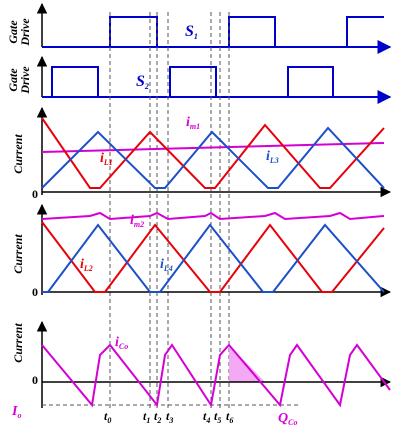 The image size is (394, 432). I want to click on s2-label: S2, so click(142, 82).